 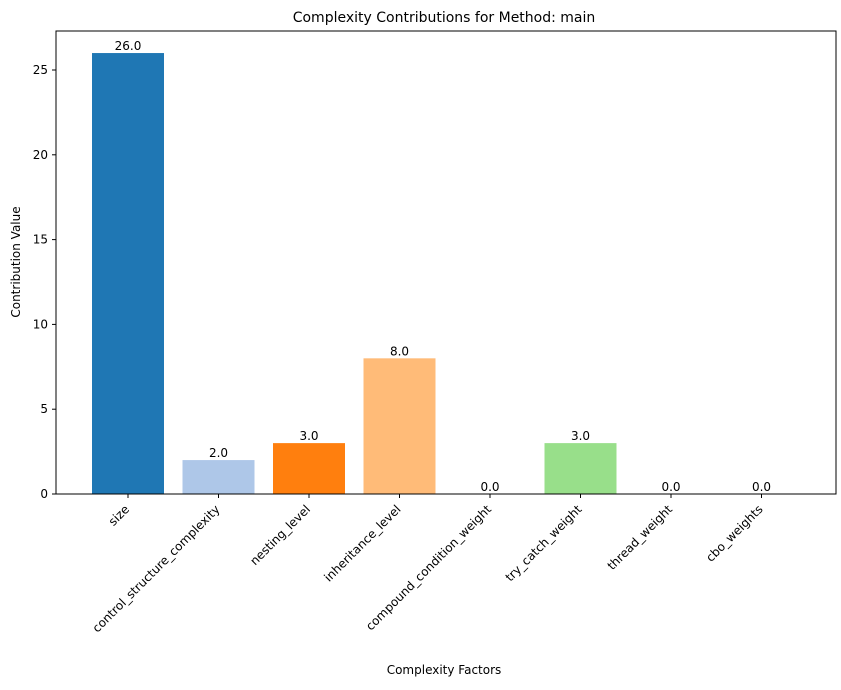 I want to click on bar-inheritance-level, so click(x=399, y=426).